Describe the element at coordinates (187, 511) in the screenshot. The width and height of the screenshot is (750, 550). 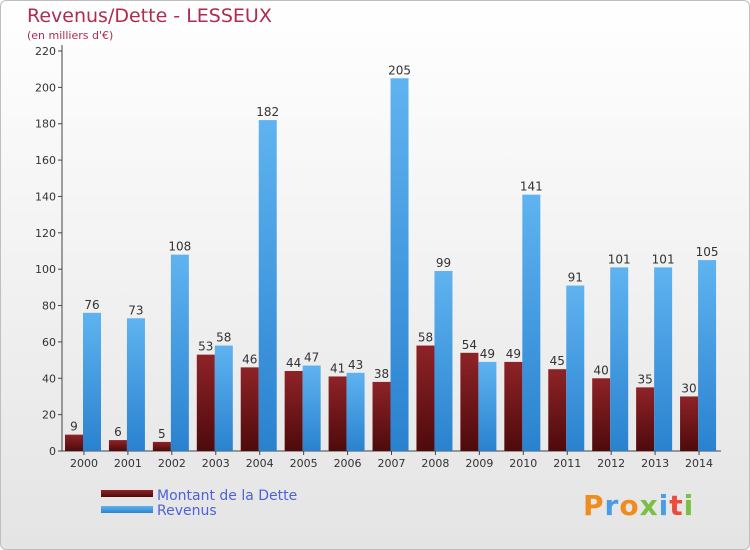
I see `legend-label-revenus: Revenus` at that location.